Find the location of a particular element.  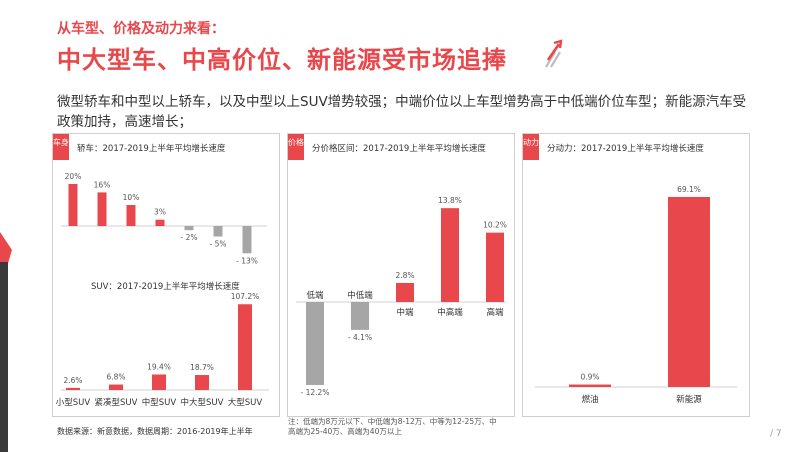

category-label: 中大型SUV is located at coordinates (202, 402).